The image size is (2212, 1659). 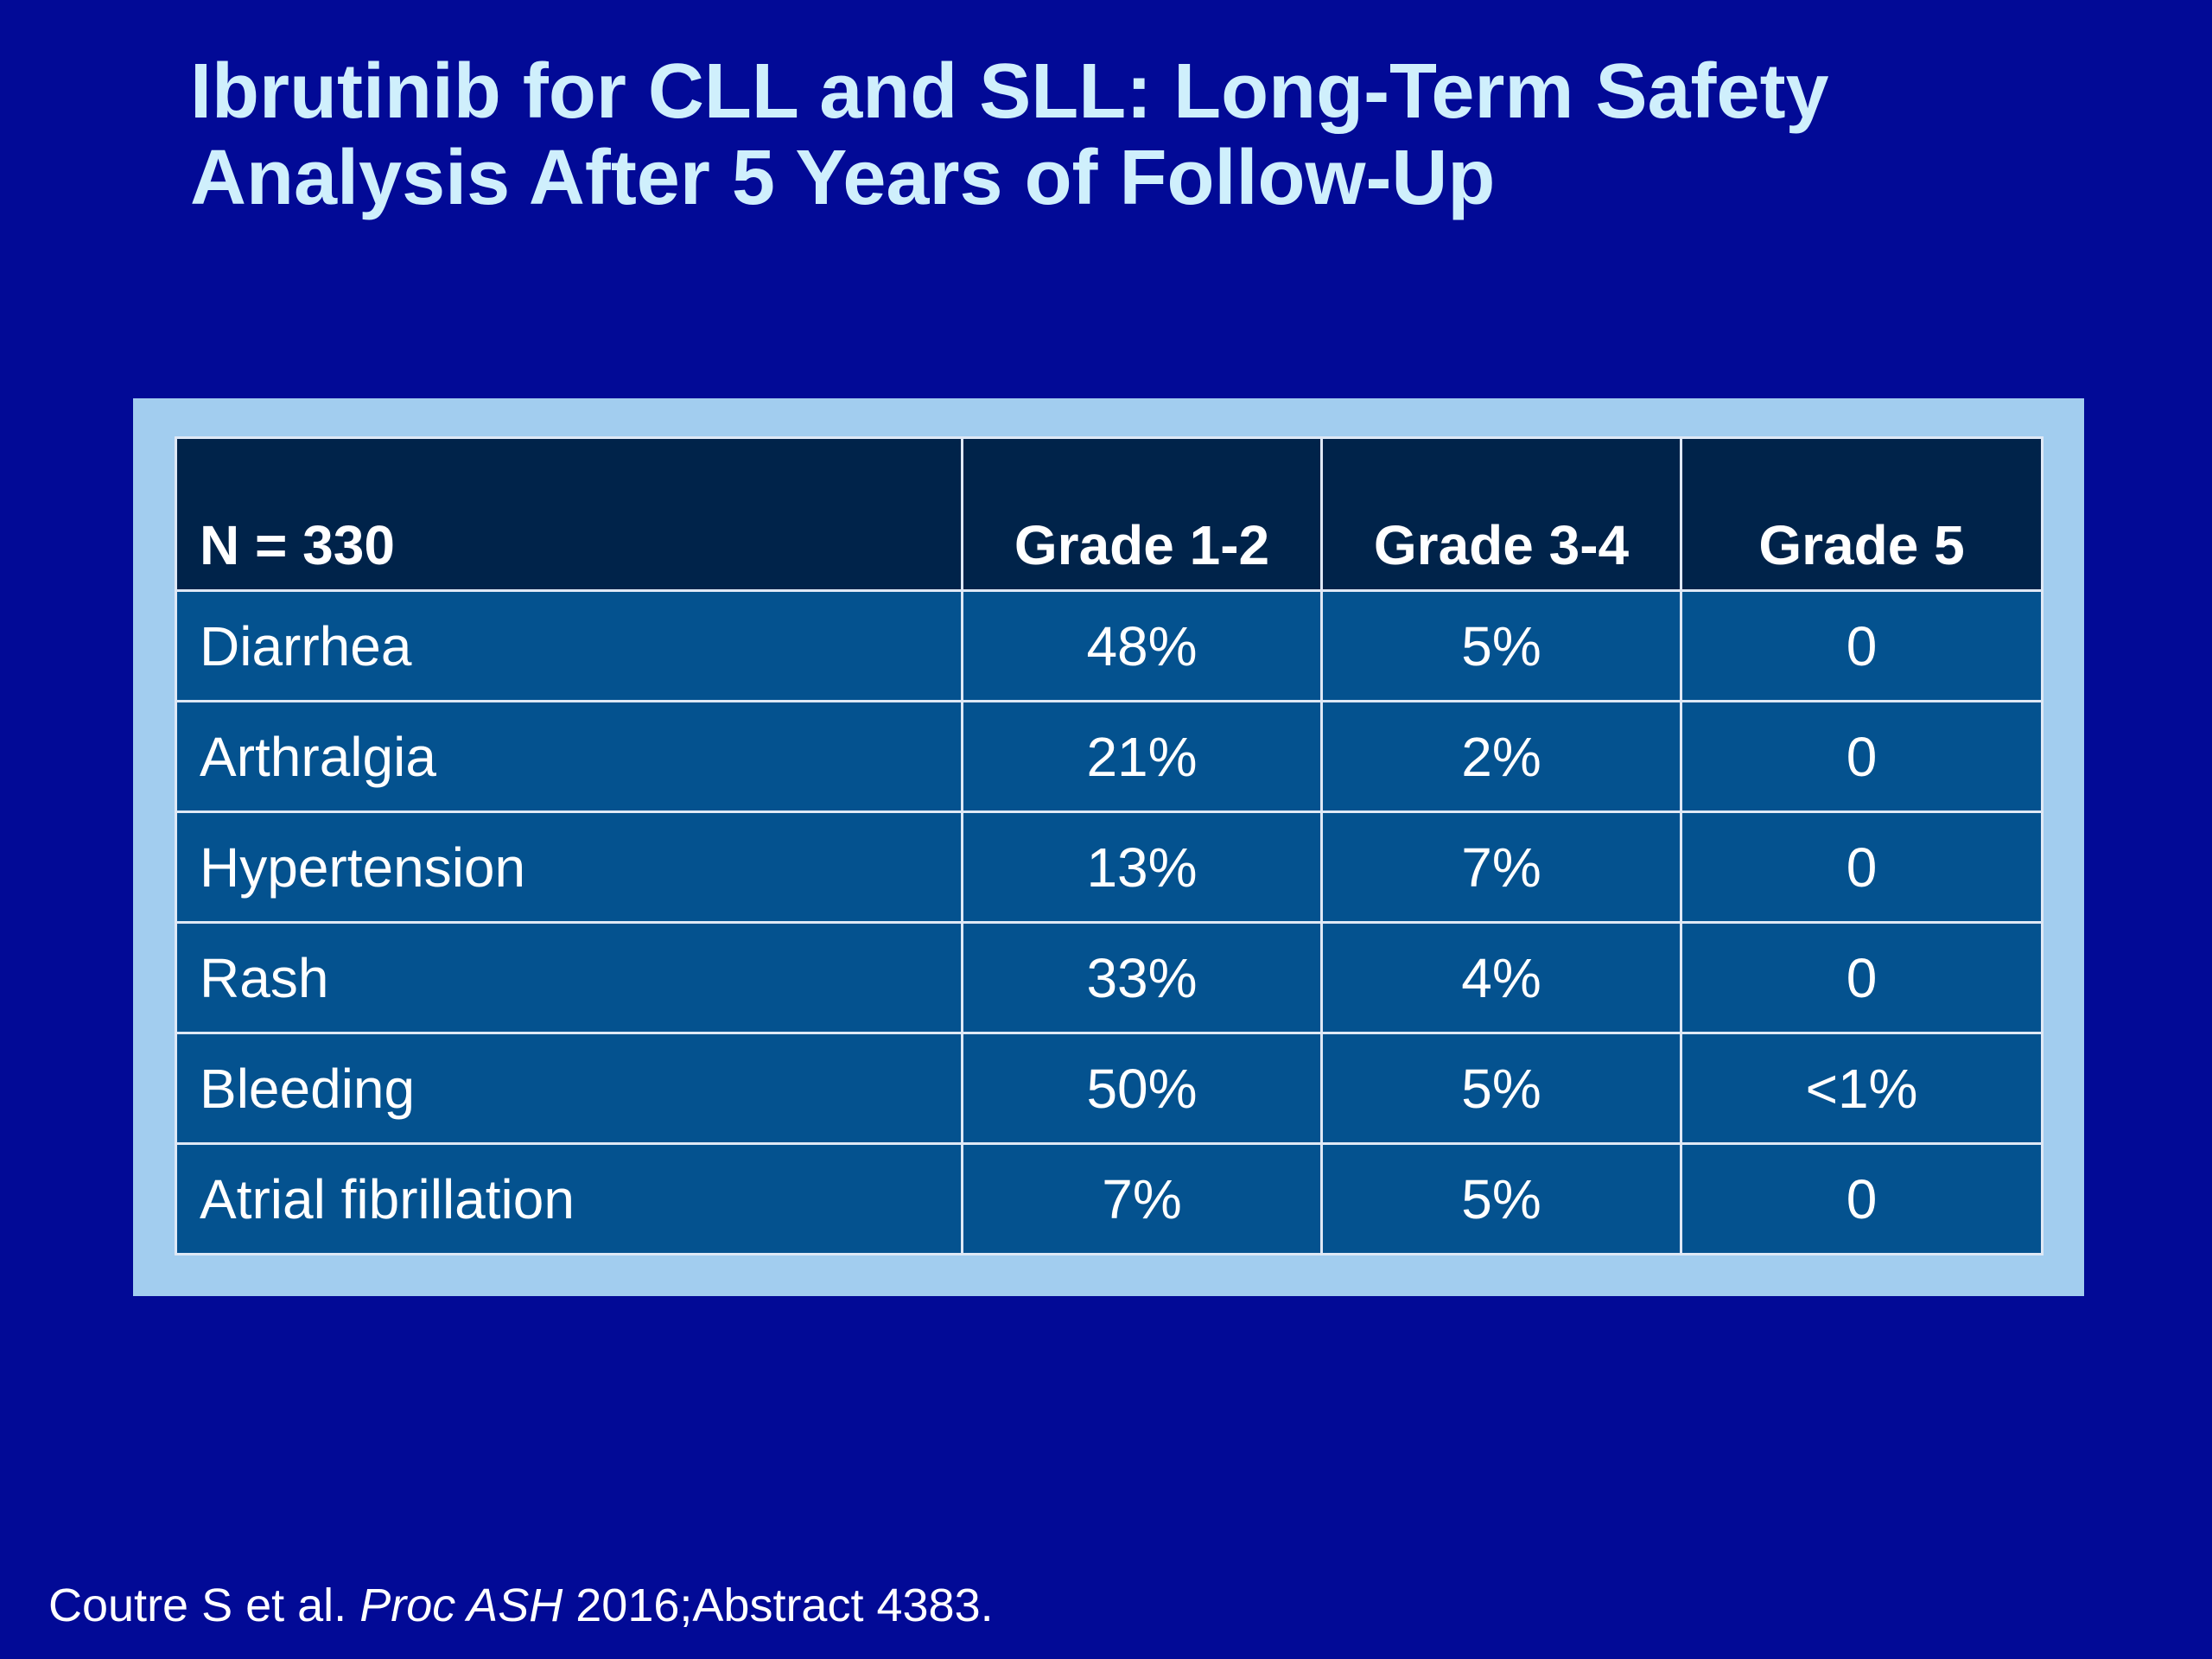 I want to click on event-name: Atrial fibrillation, so click(x=569, y=1198).